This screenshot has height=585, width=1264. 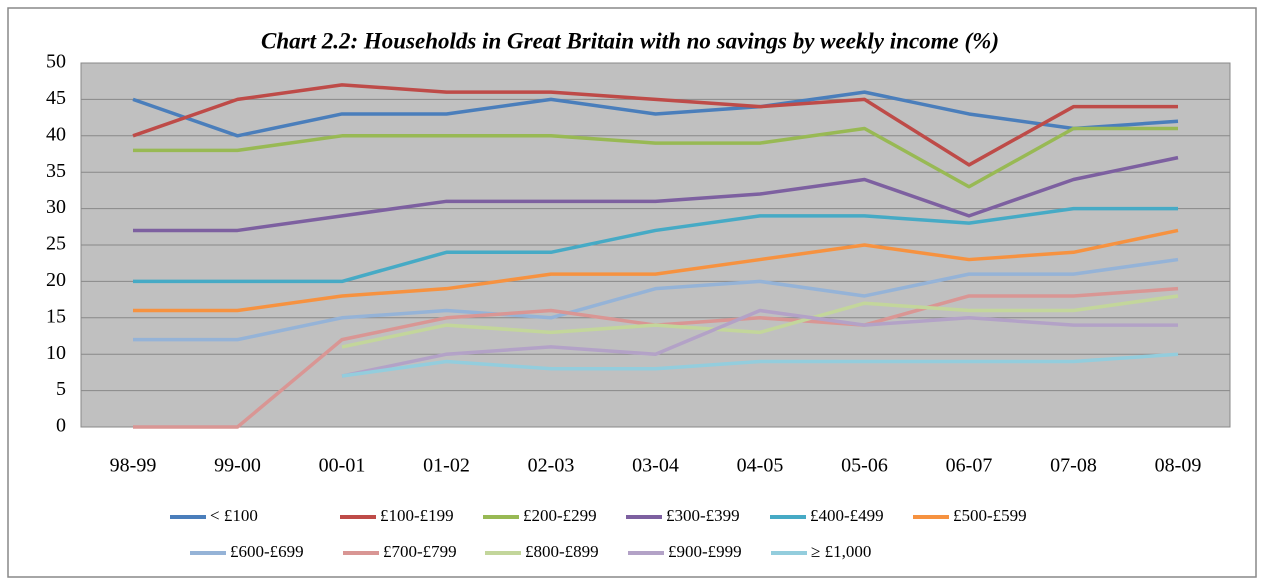 I want to click on legend-label: £100-£199, so click(x=417, y=515).